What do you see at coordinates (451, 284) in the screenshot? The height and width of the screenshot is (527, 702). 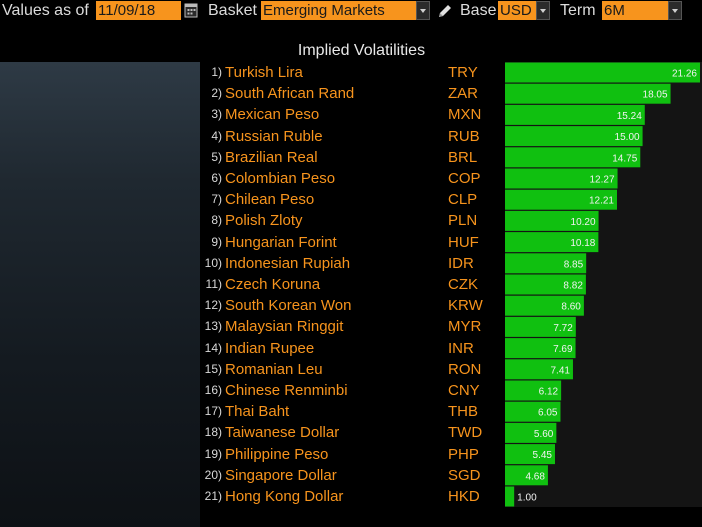 I see `table-row: 11) Czech Koruna CZK` at bounding box center [451, 284].